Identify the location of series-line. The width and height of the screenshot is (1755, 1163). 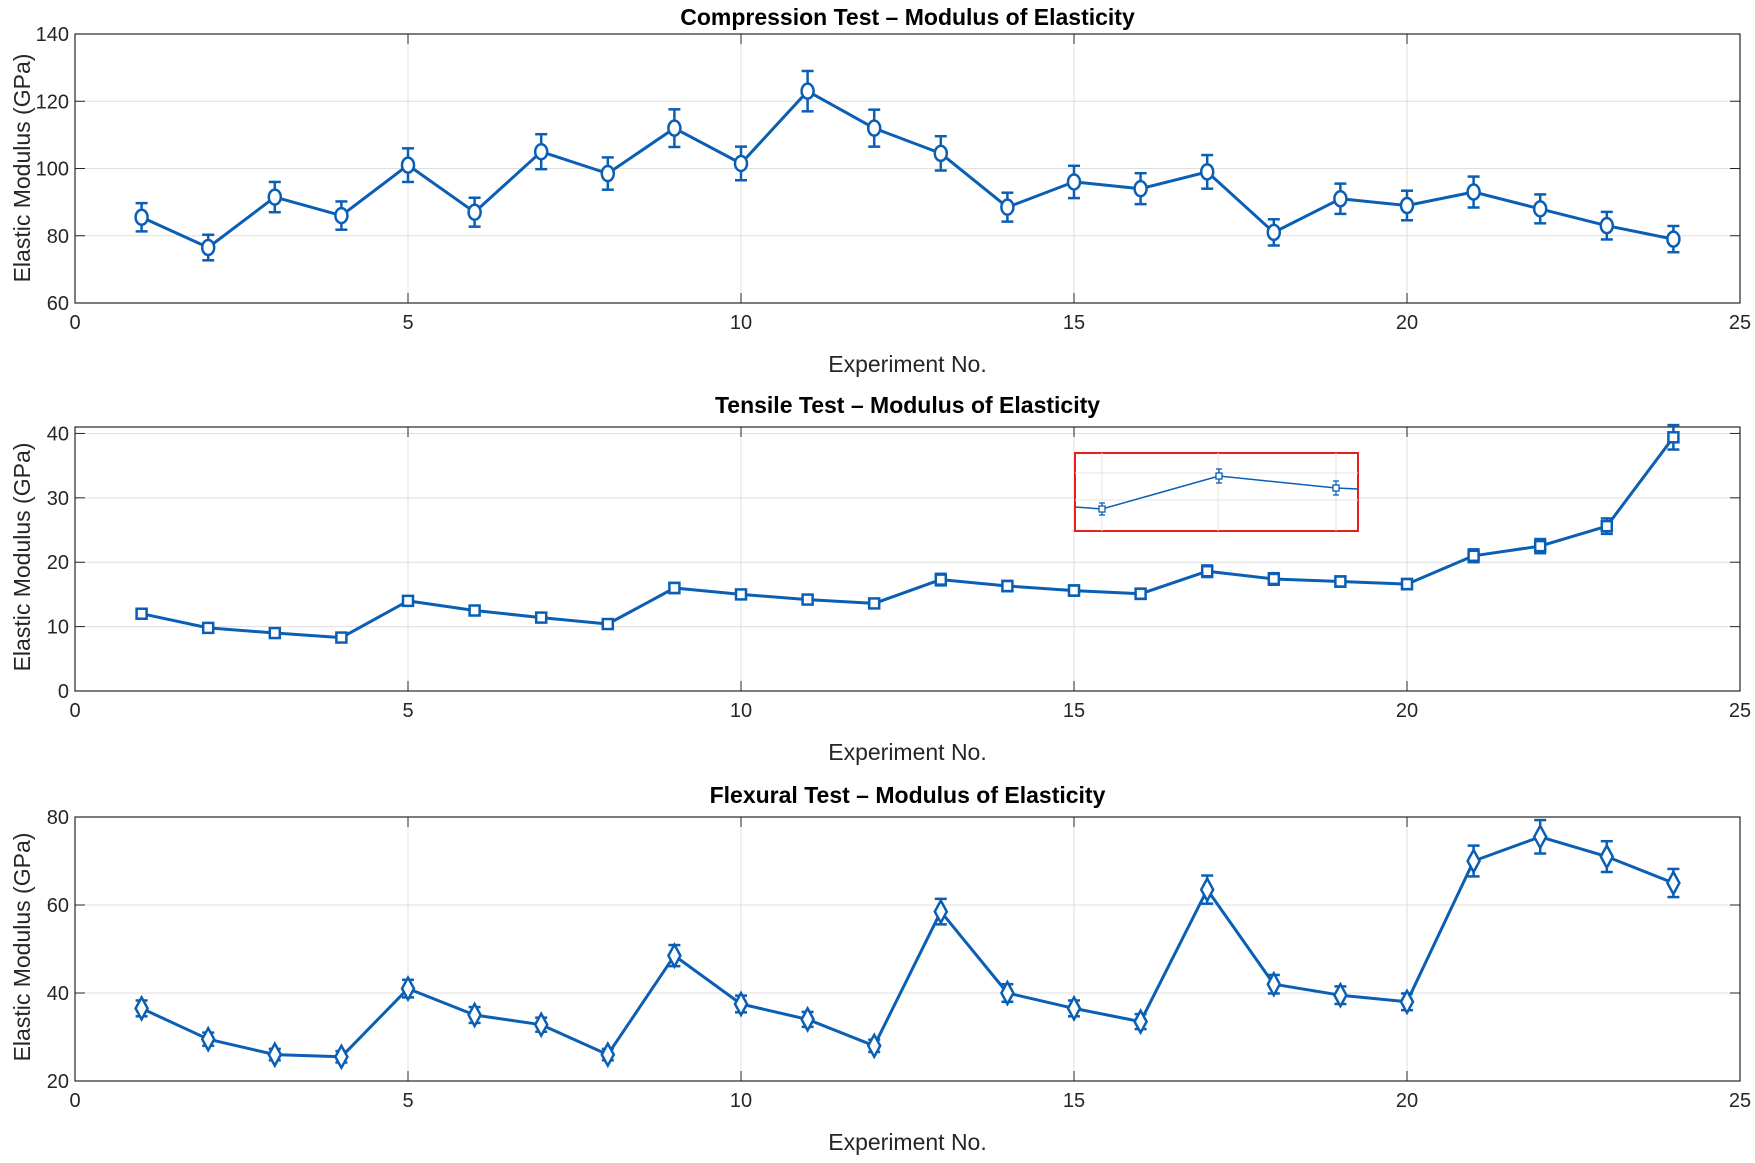
(907, 169).